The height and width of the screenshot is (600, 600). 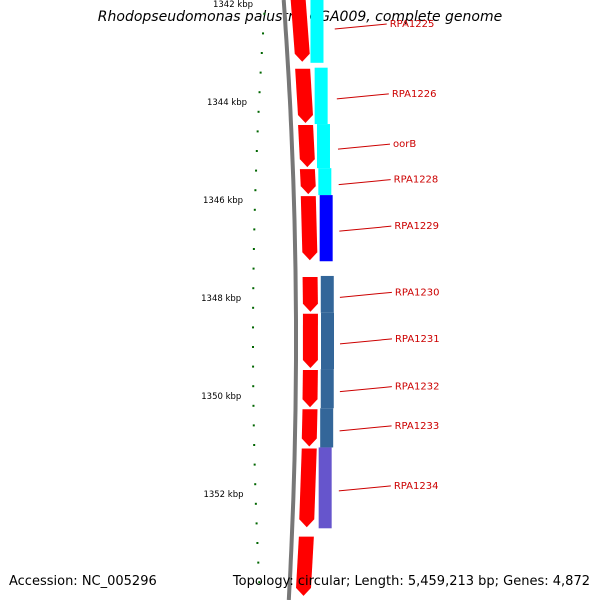 What do you see at coordinates (227, 103) in the screenshot?
I see `tick-label: 1344 kbp` at bounding box center [227, 103].